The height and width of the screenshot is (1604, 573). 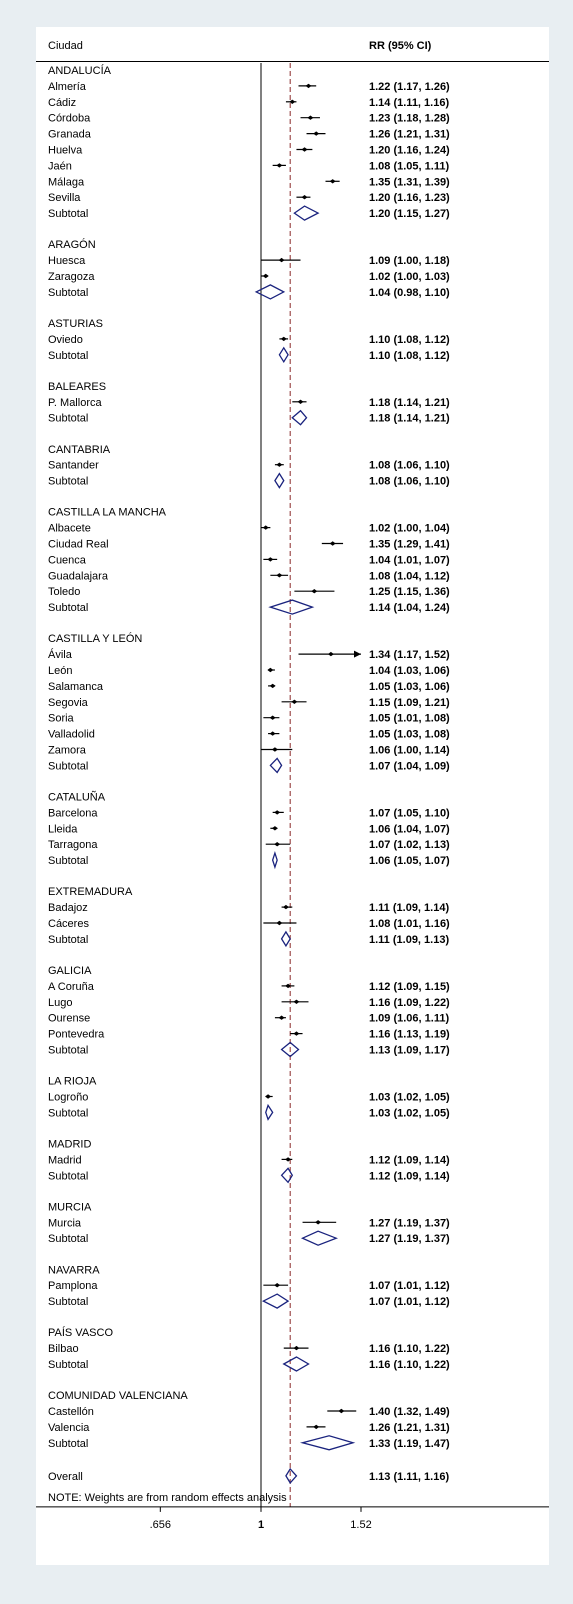 I want to click on group-label: NAVARRA, so click(x=74, y=1270).